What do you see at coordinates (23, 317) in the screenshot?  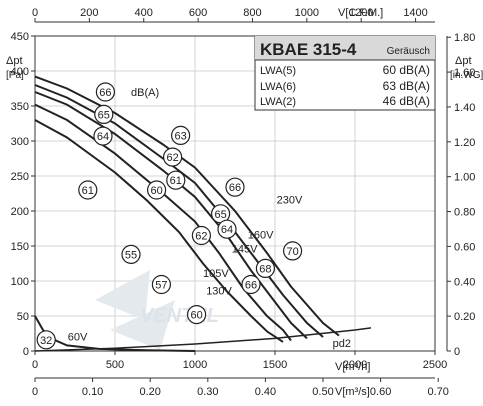 I see `y-tick-label: 50` at bounding box center [23, 317].